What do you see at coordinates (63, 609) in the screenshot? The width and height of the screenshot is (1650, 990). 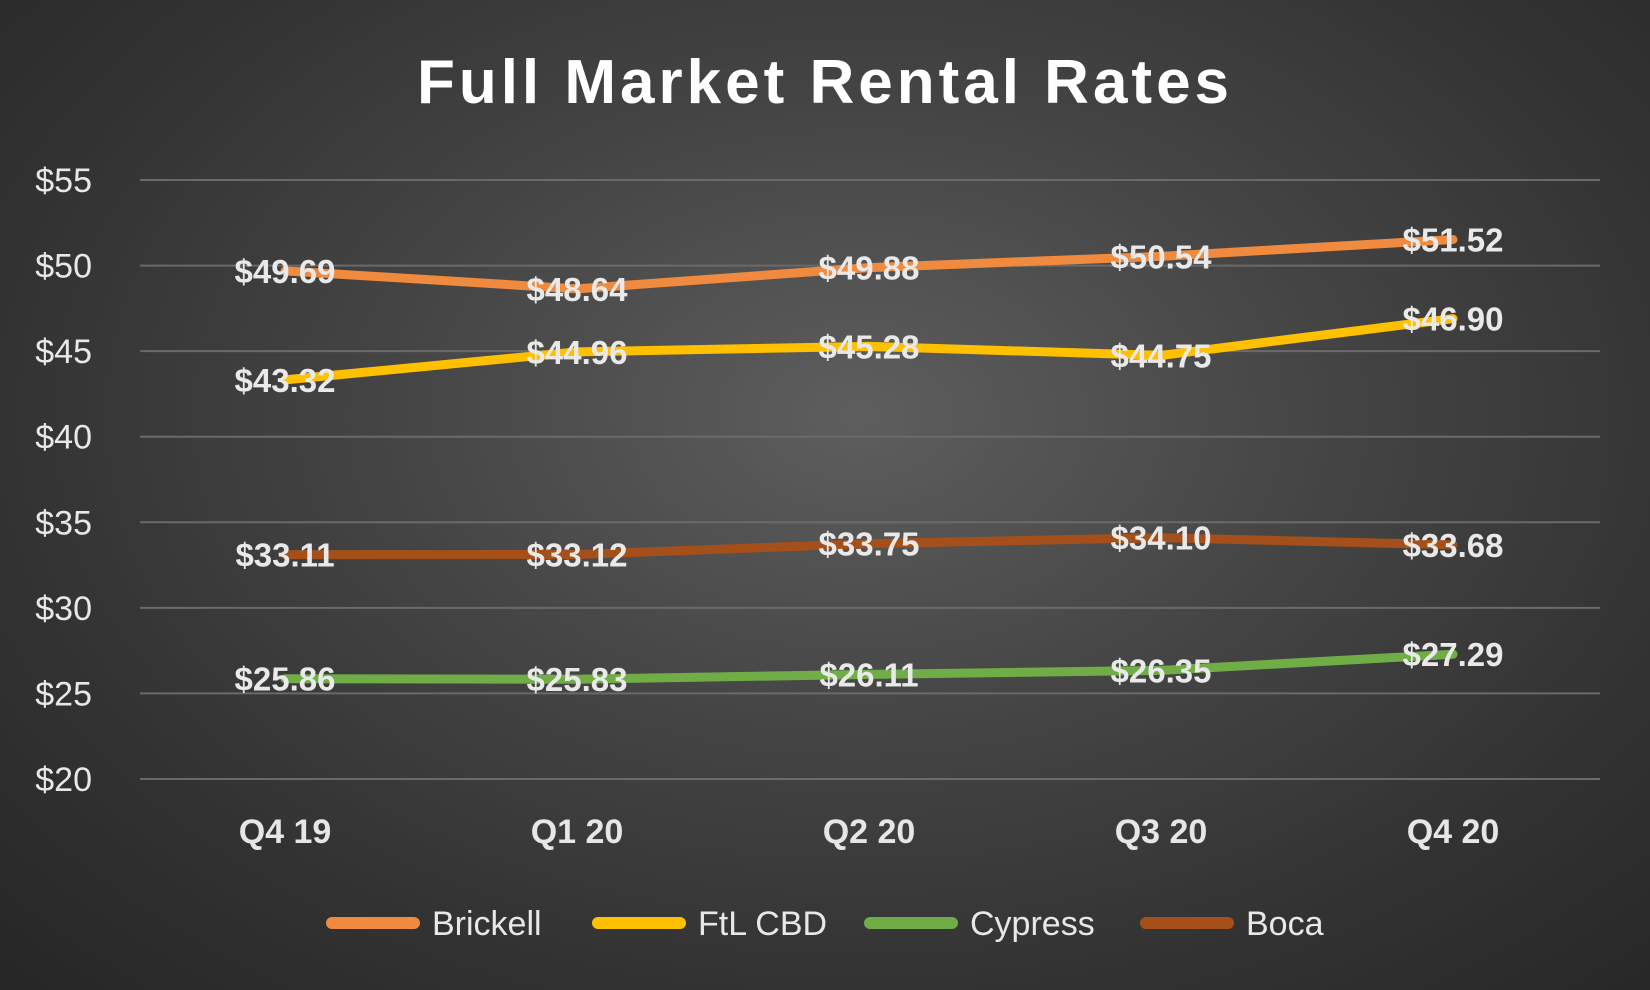 I see `y-tick-label: $30` at bounding box center [63, 609].